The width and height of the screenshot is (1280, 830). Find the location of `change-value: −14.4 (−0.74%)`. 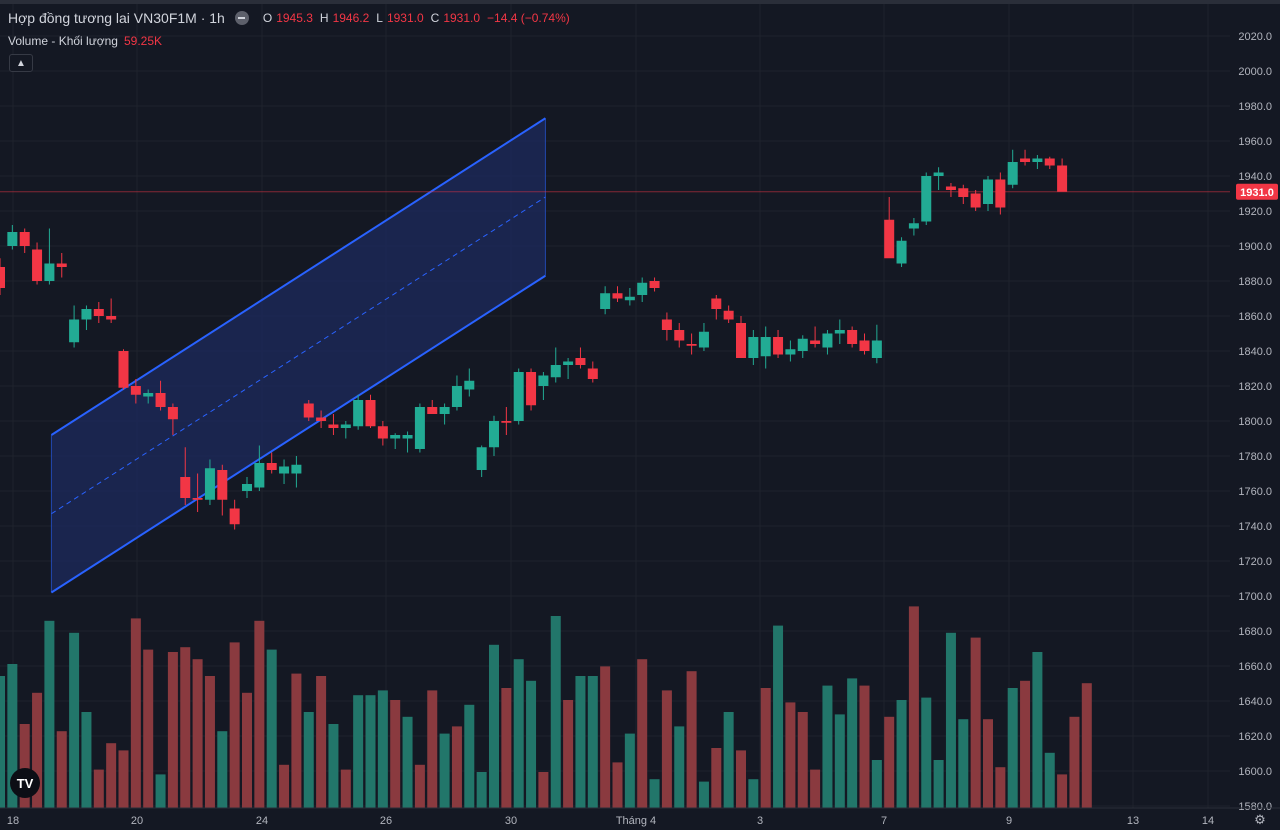

change-value: −14.4 (−0.74%) is located at coordinates (528, 18).